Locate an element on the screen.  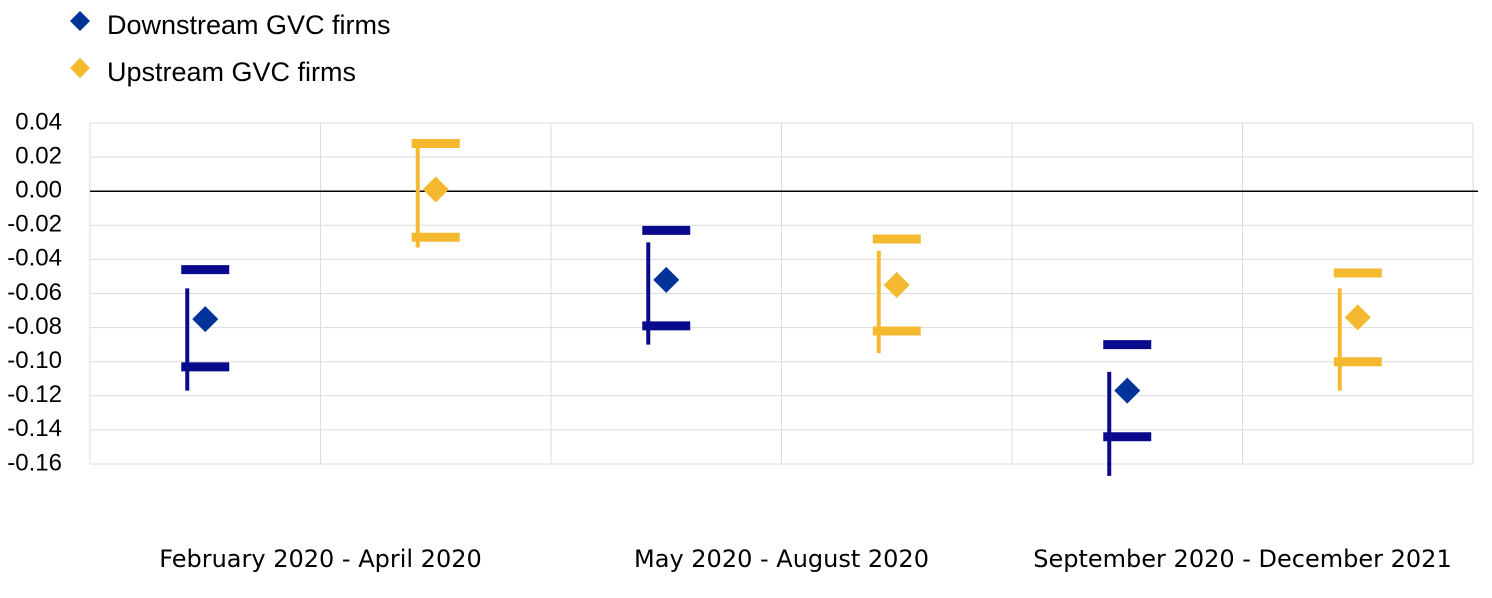
legend-label: Upstream GVC firms is located at coordinates (231, 72).